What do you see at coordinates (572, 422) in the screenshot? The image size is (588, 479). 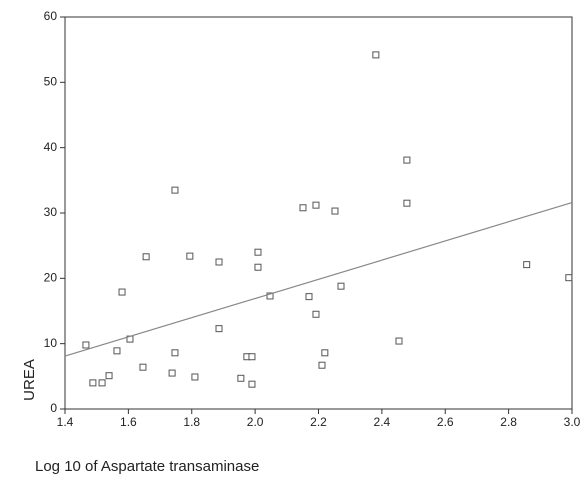 I see `x-tick-label: 3.0` at bounding box center [572, 422].